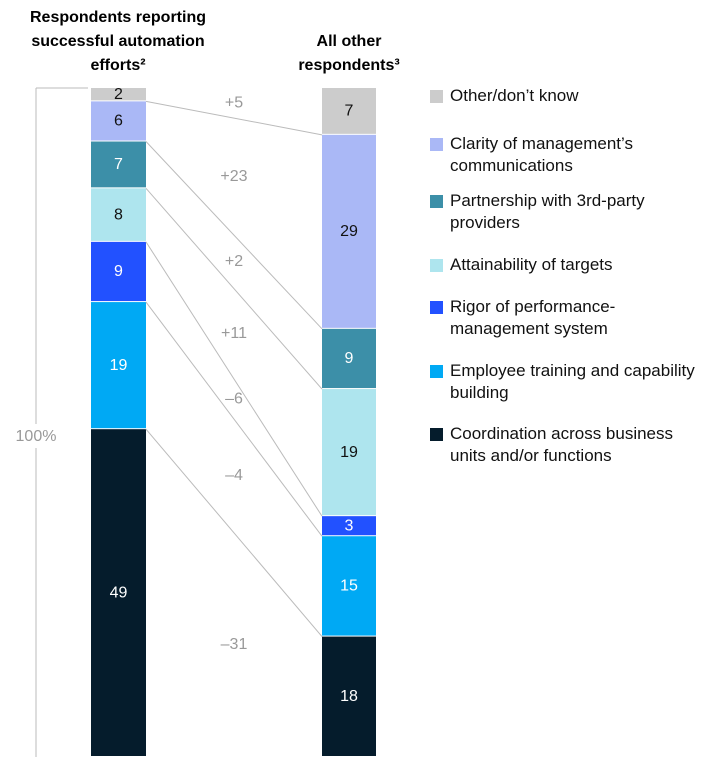 This screenshot has width=711, height=757. Describe the element at coordinates (547, 211) in the screenshot. I see `legend-label: Partnership with 3rd-party providers` at that location.